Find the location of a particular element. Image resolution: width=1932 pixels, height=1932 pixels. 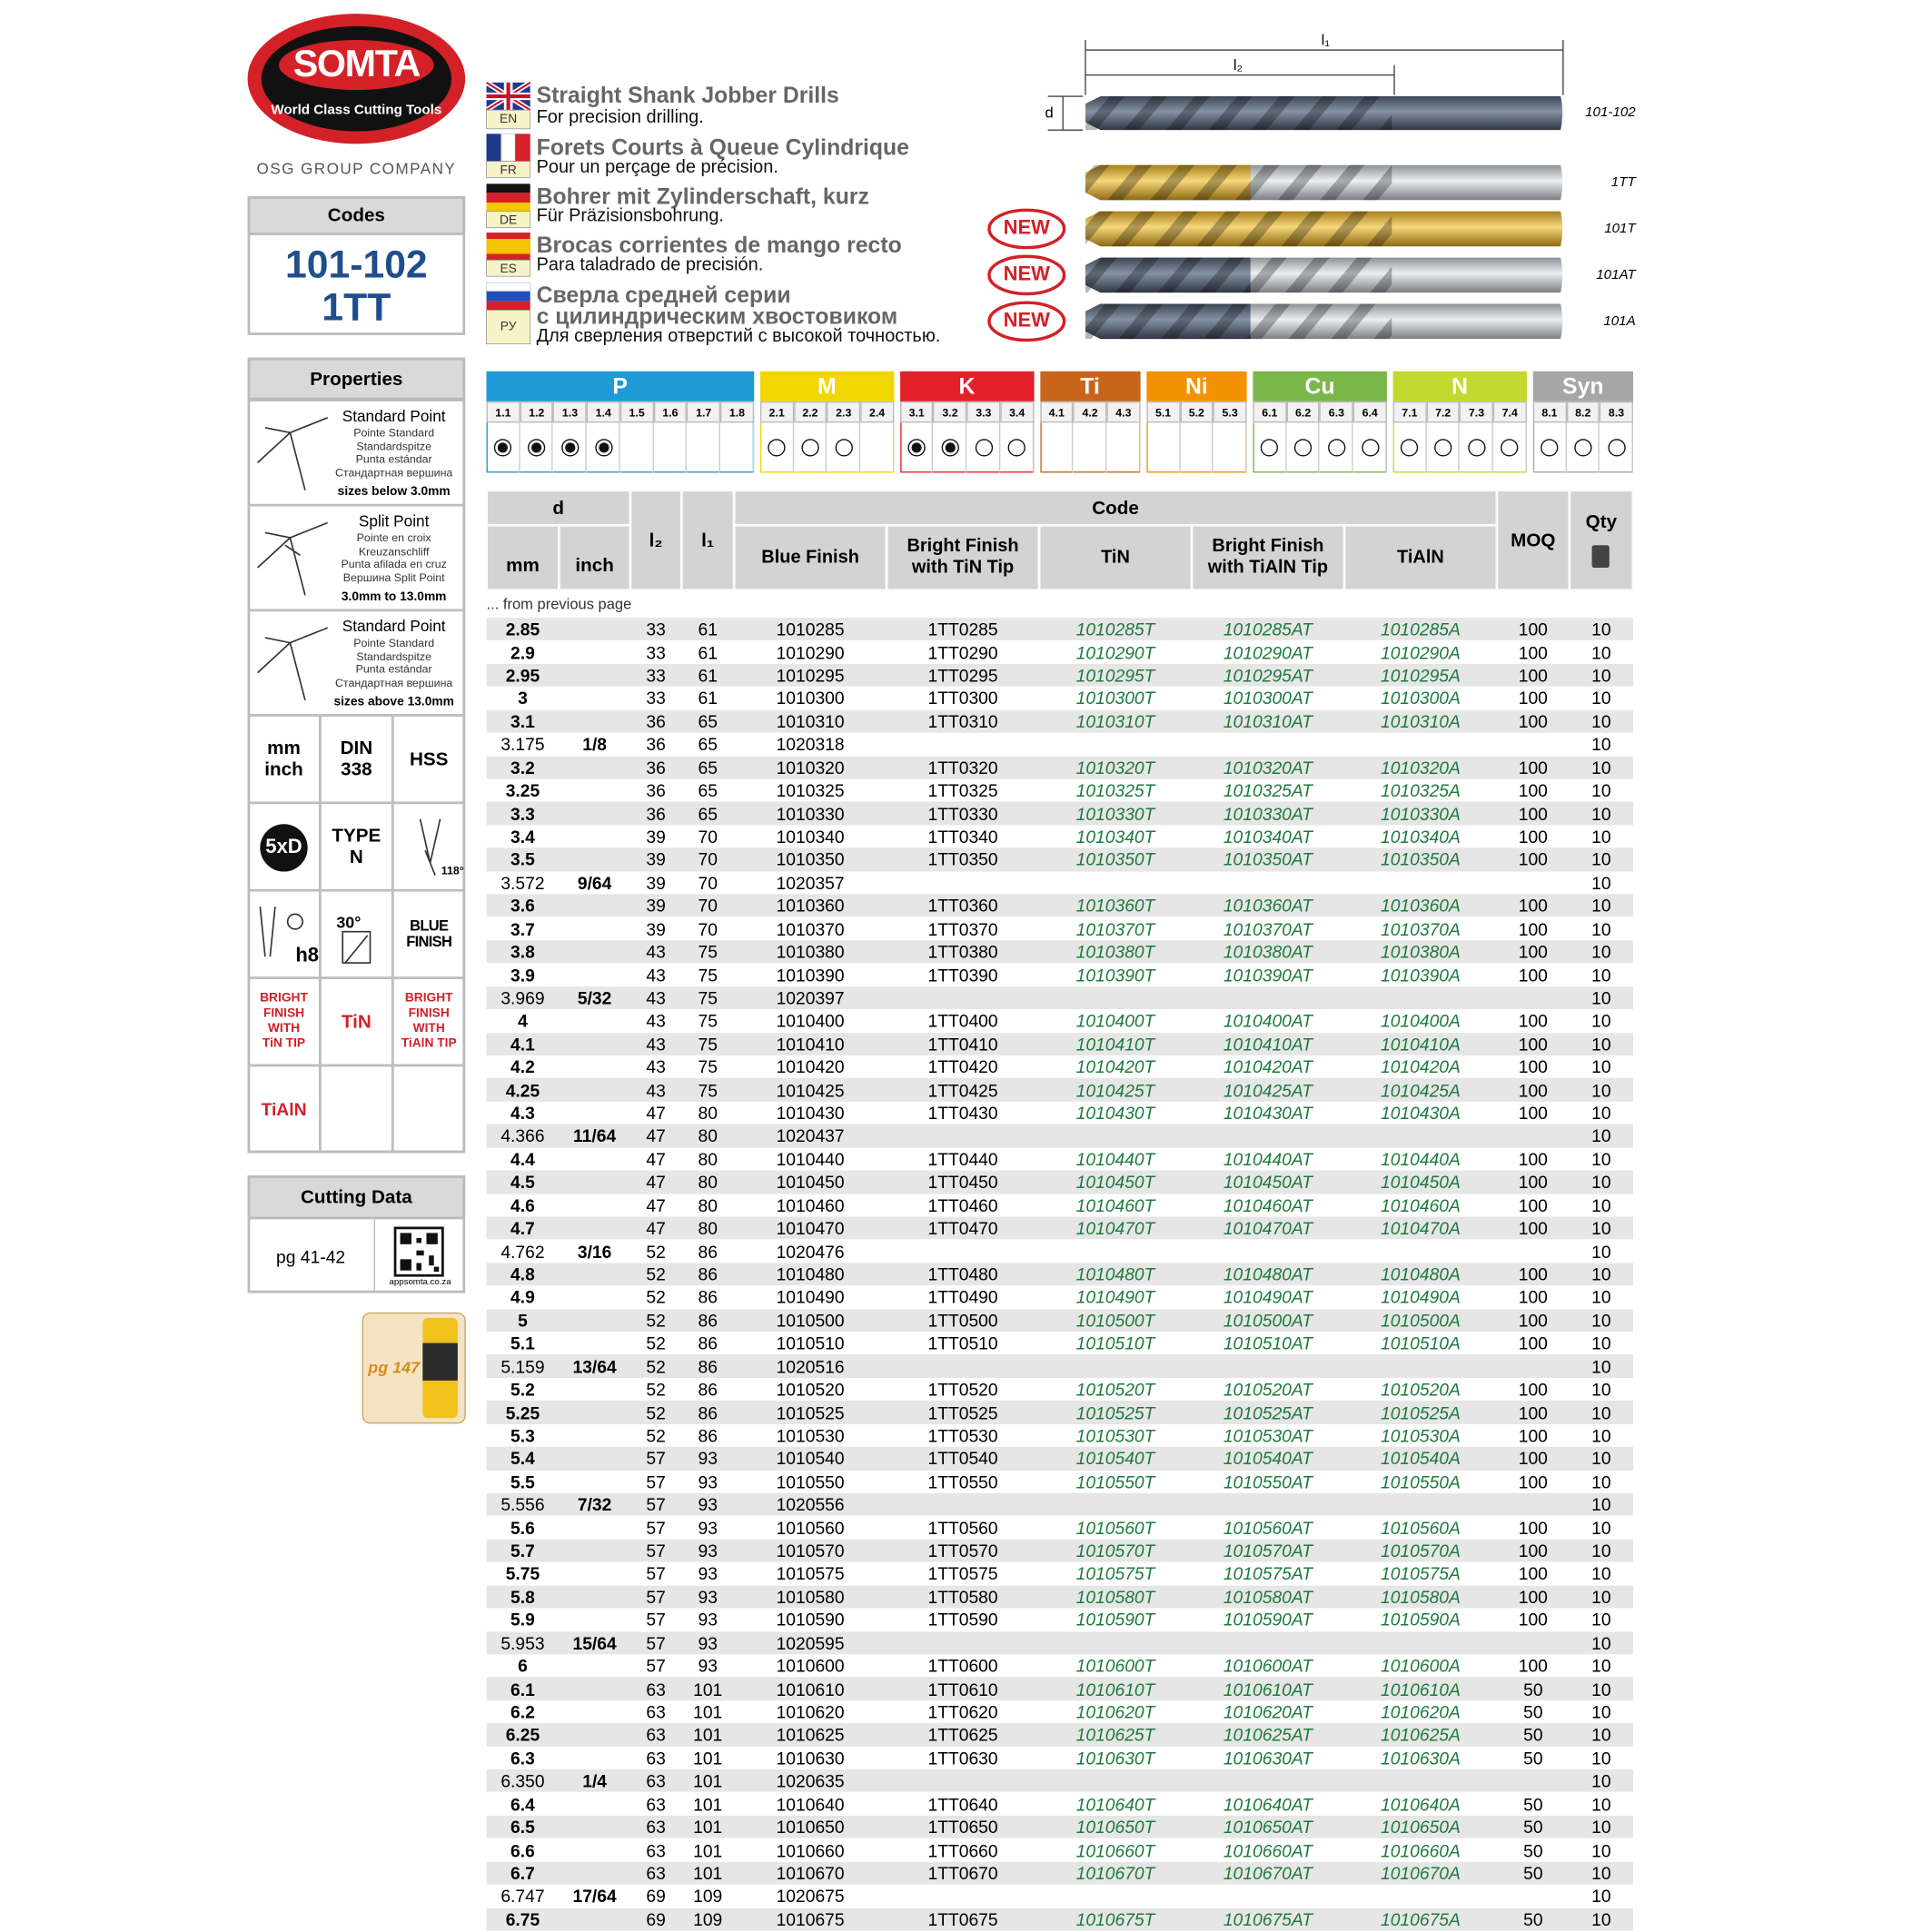

table-cell: 43 is located at coordinates (656, 998).